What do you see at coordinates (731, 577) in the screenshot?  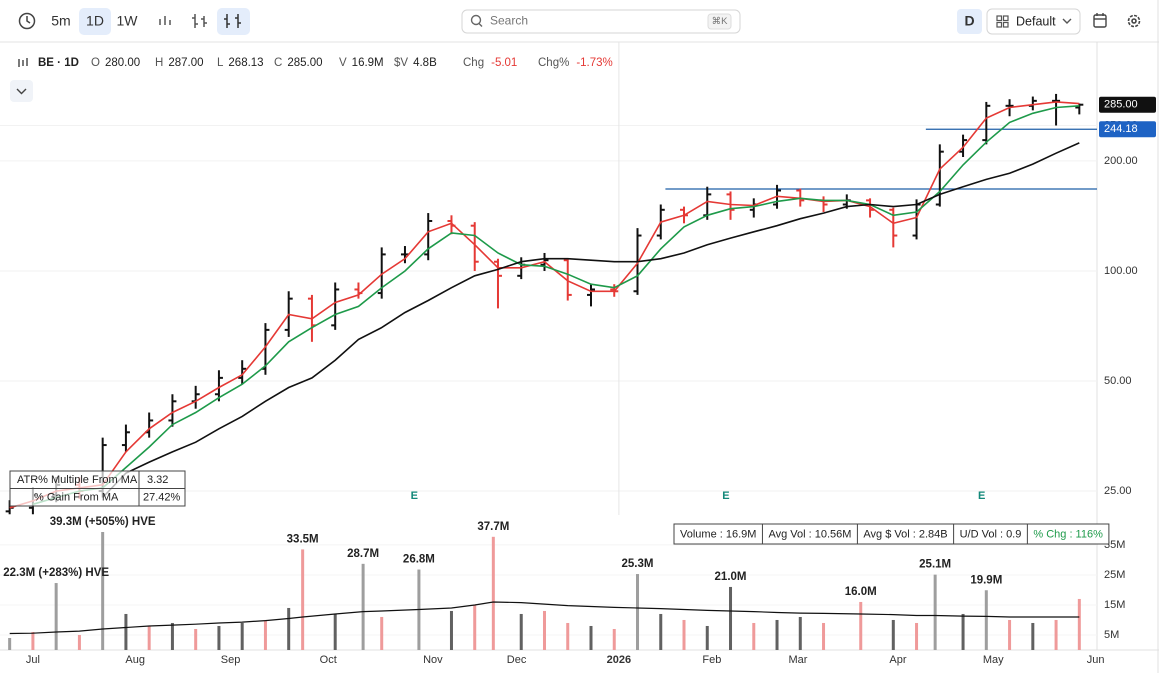 I see `volume-label: 21.0M` at bounding box center [731, 577].